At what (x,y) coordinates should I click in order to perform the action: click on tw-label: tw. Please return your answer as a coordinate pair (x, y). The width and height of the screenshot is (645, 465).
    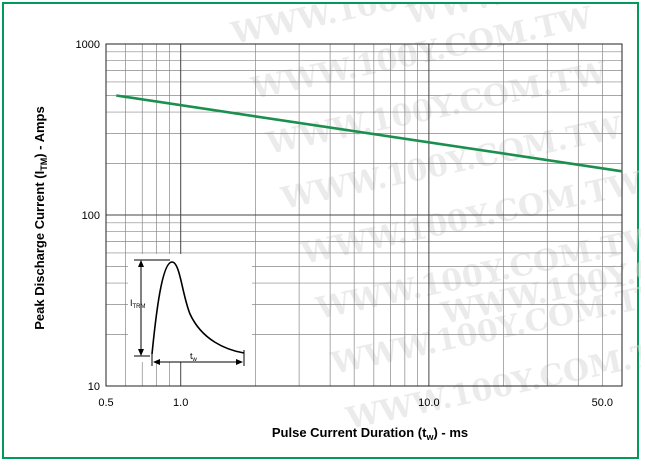
    Looking at the image, I should click on (194, 357).